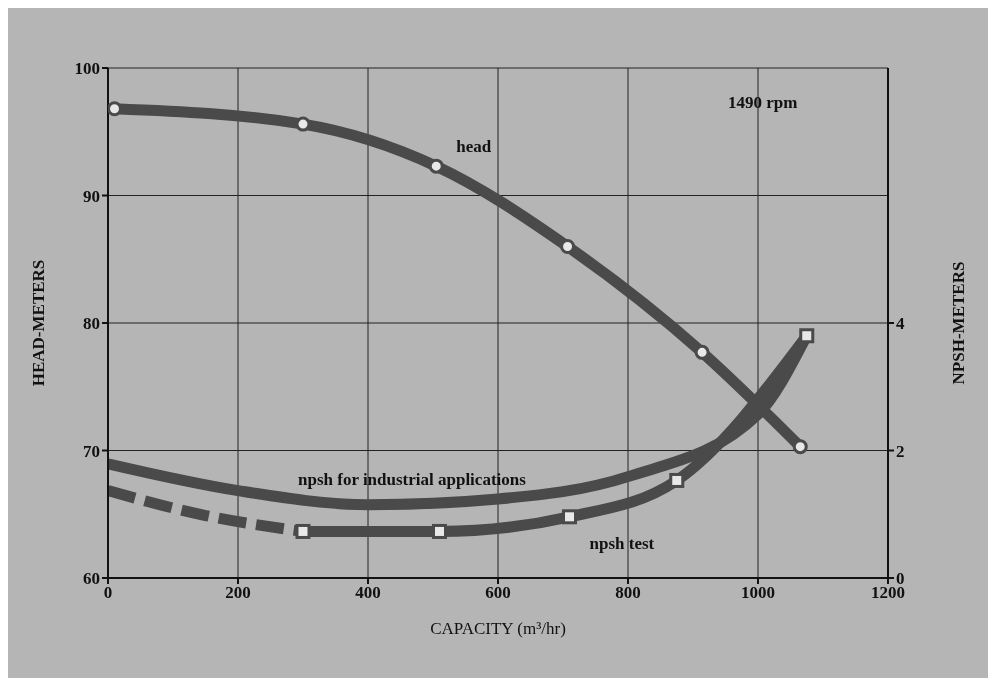  What do you see at coordinates (474, 147) in the screenshot?
I see `series-label: head` at bounding box center [474, 147].